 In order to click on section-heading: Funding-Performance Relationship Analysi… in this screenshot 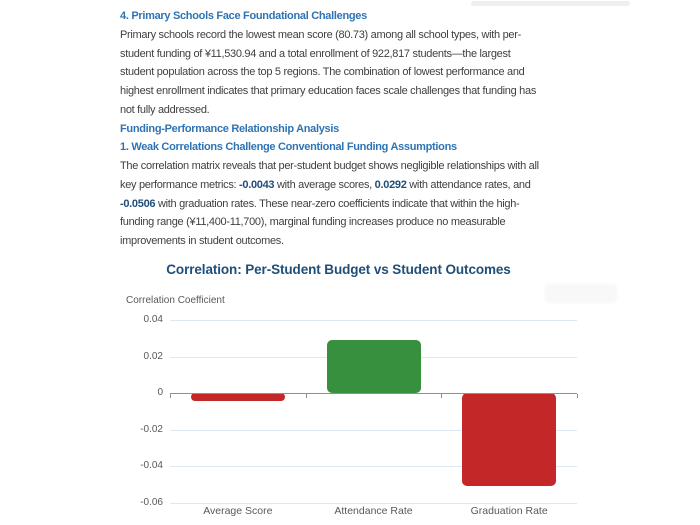, I will do `click(370, 129)`.